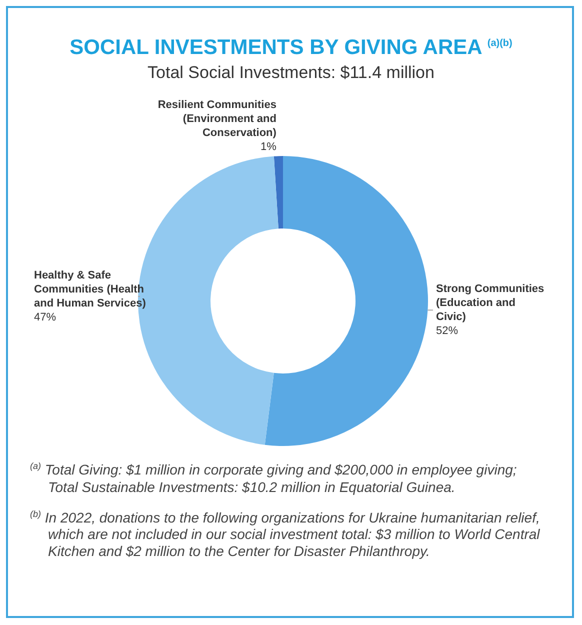  I want to click on data-label: 1%, so click(268, 147).